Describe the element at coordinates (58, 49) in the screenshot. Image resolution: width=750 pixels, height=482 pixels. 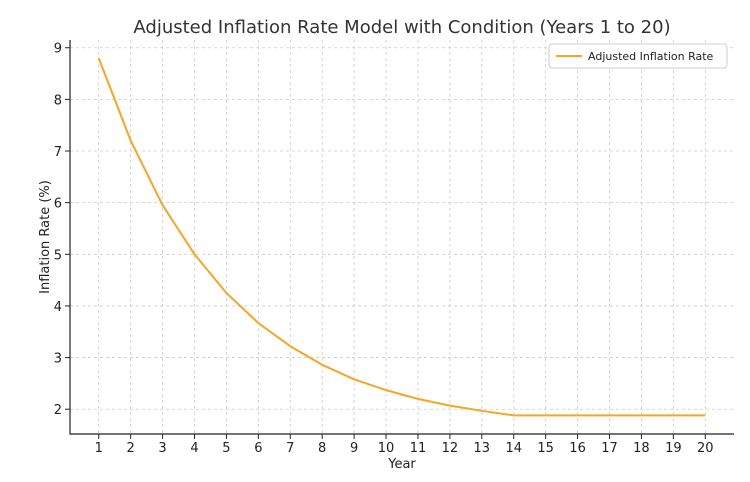
I see `y-tick-label: 9` at that location.